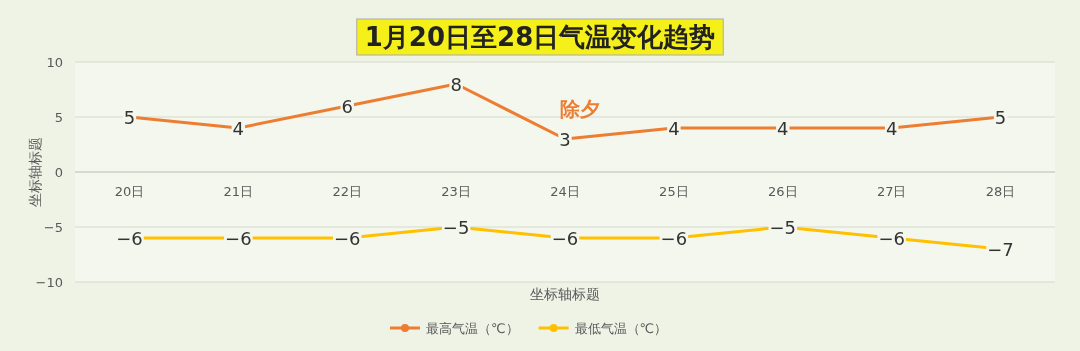 The height and width of the screenshot is (351, 1080). I want to click on x-tick-label: 26日, so click(783, 191).